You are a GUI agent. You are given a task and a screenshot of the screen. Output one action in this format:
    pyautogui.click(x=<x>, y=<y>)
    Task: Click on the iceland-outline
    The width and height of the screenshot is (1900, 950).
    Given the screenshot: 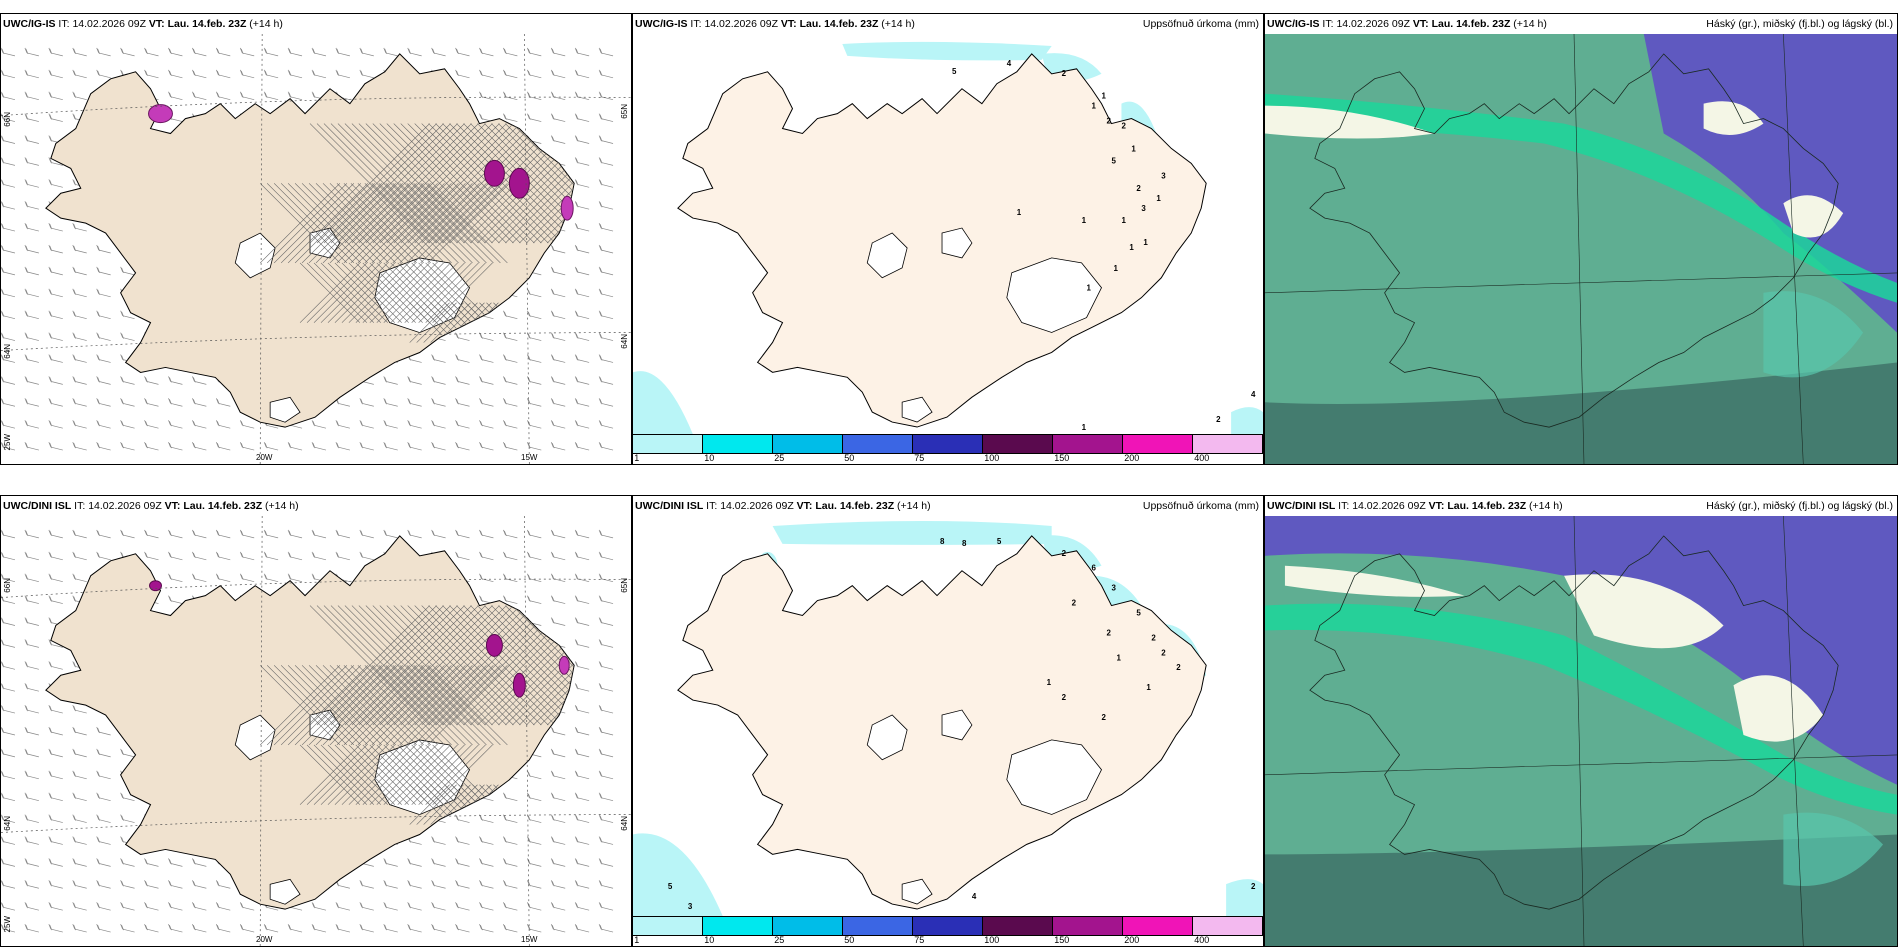 What is the action you would take?
    pyautogui.click(x=1574, y=722)
    